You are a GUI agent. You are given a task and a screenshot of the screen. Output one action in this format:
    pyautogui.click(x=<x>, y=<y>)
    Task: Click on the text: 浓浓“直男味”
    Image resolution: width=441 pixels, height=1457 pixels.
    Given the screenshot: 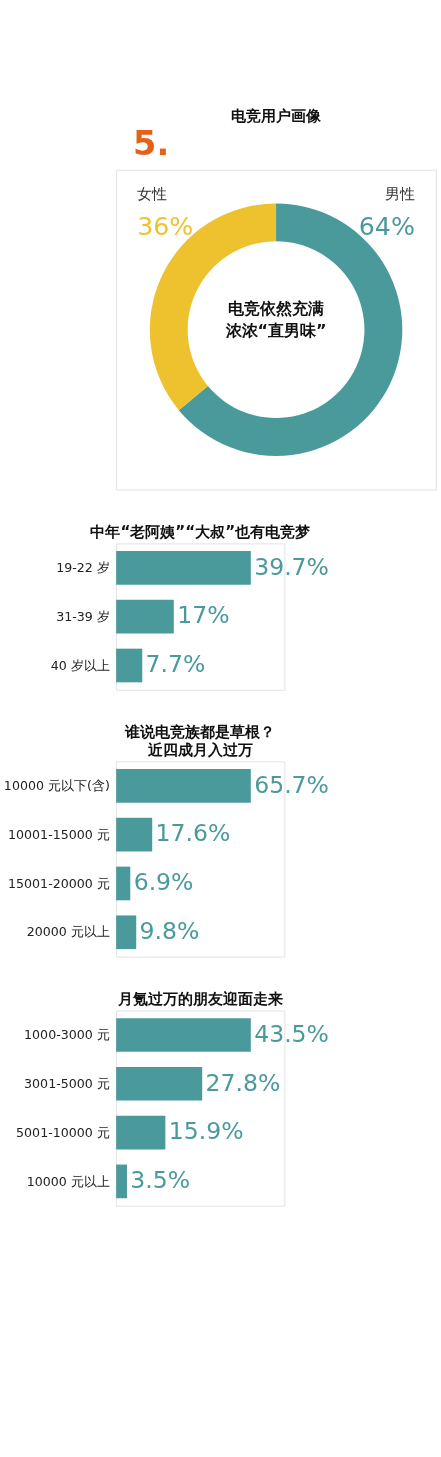 What is the action you would take?
    pyautogui.click(x=275, y=330)
    